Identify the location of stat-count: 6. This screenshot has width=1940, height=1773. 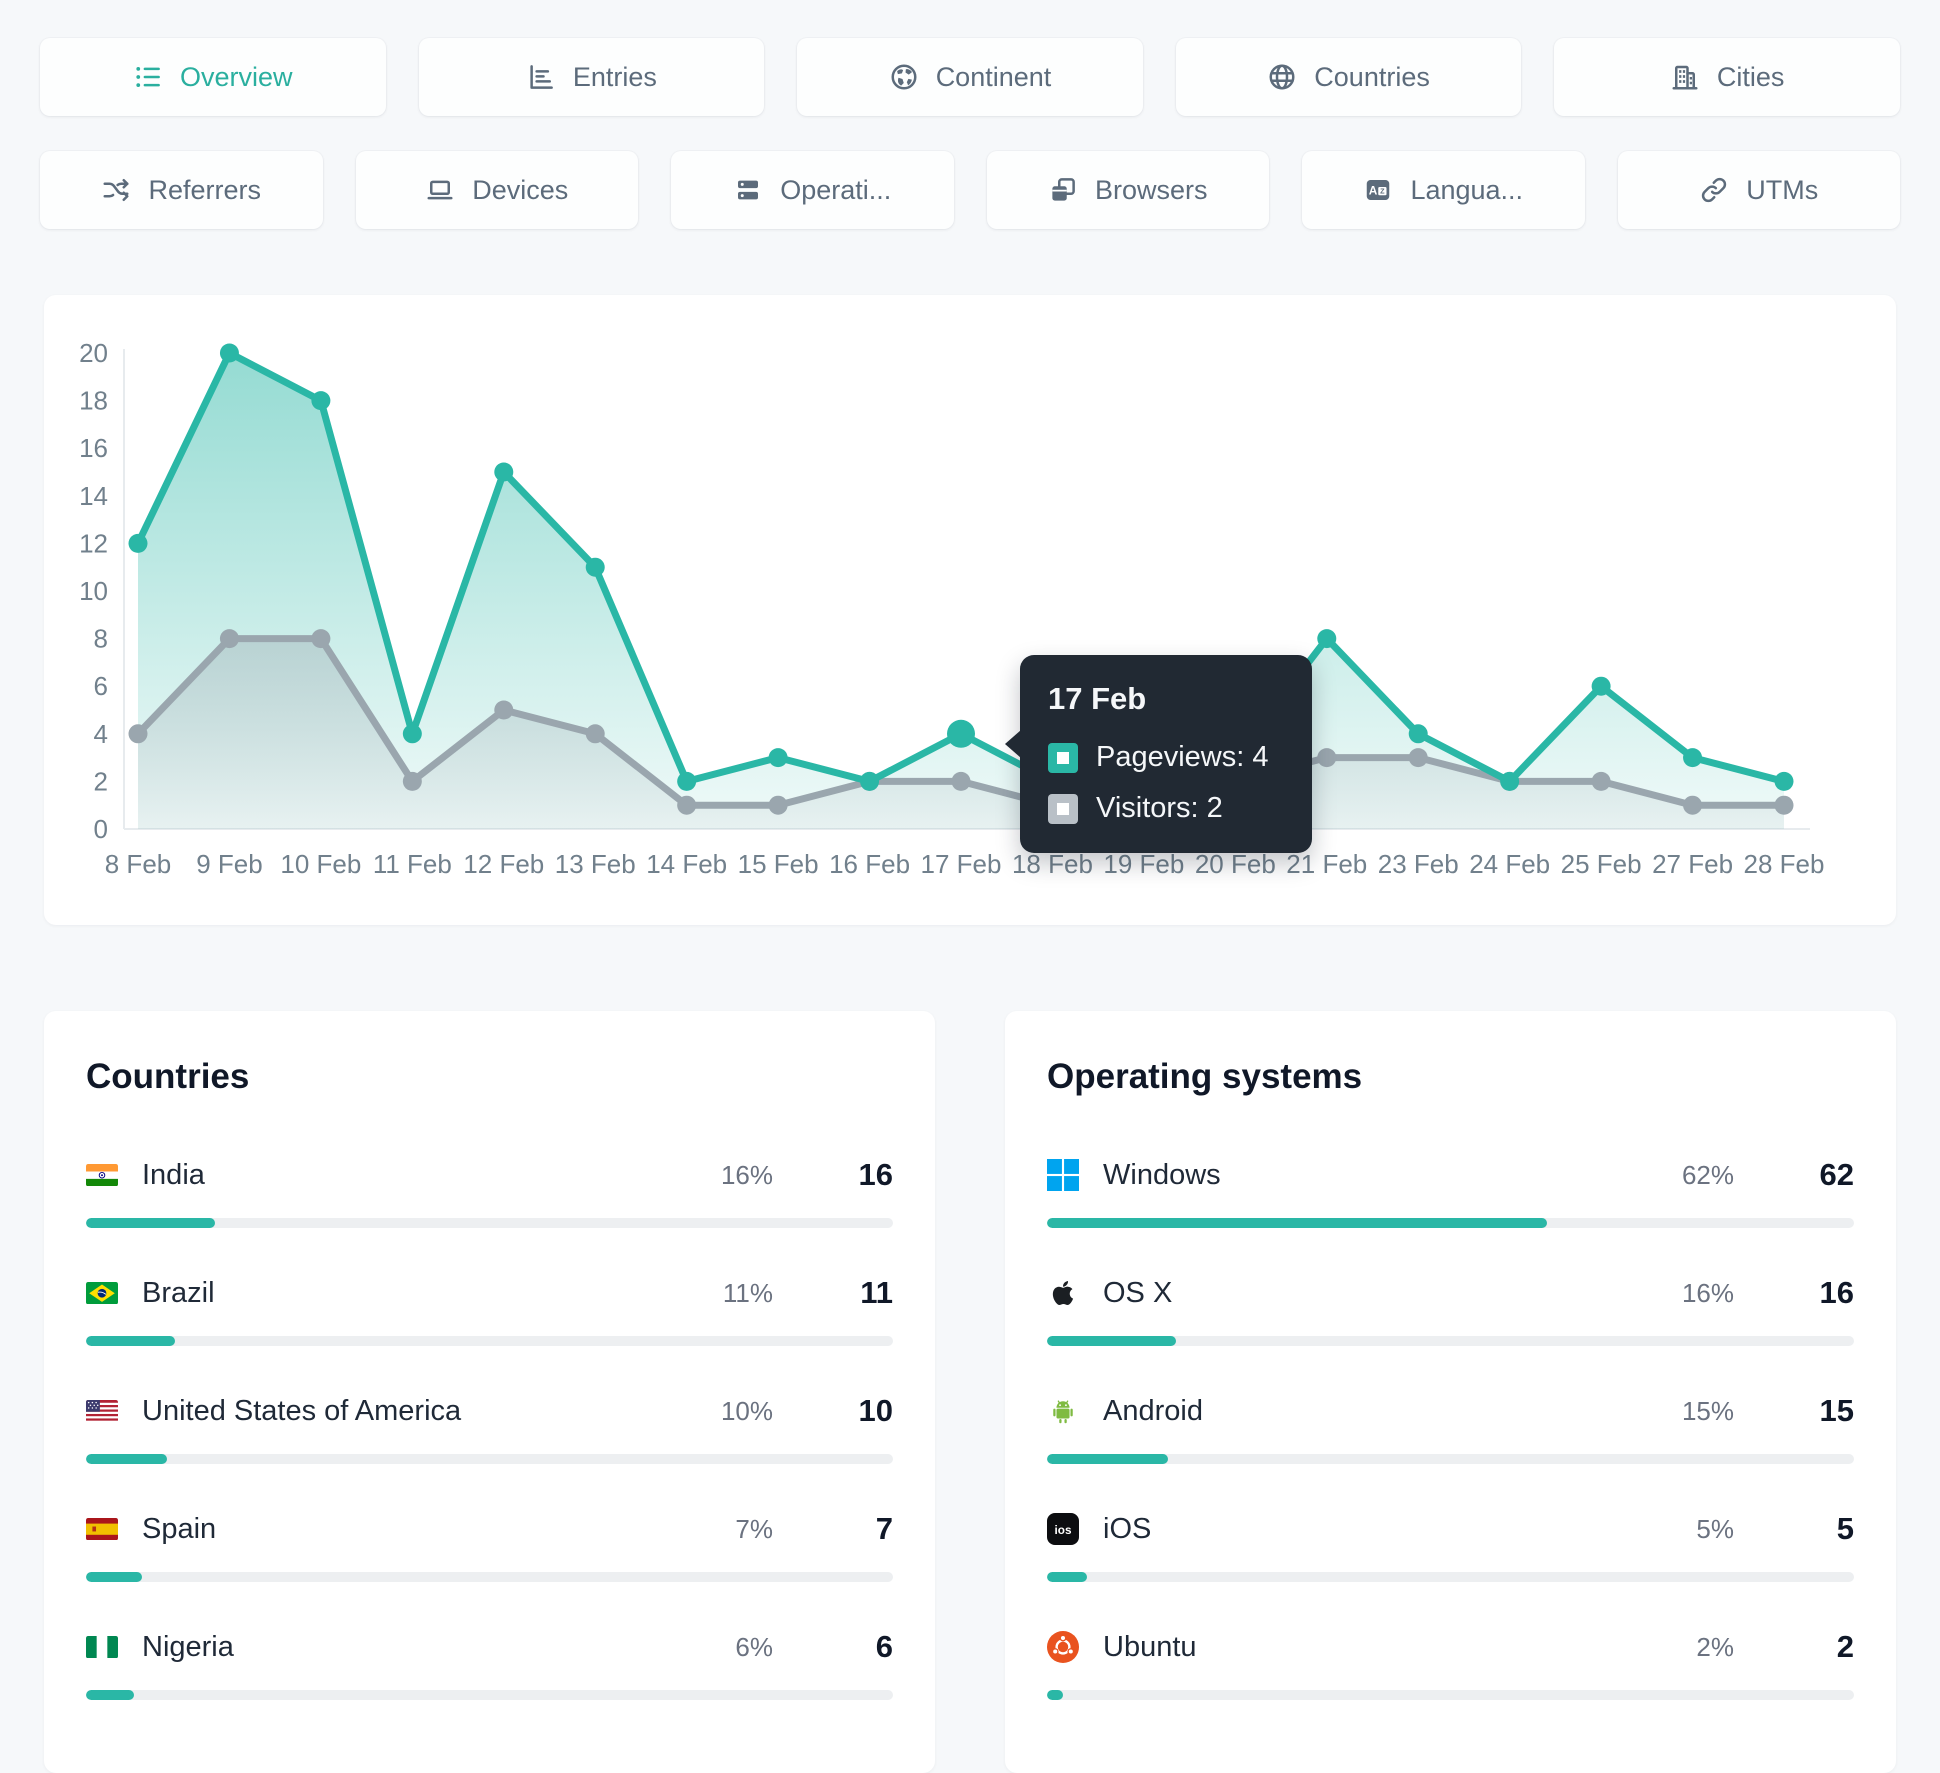
(884, 1646).